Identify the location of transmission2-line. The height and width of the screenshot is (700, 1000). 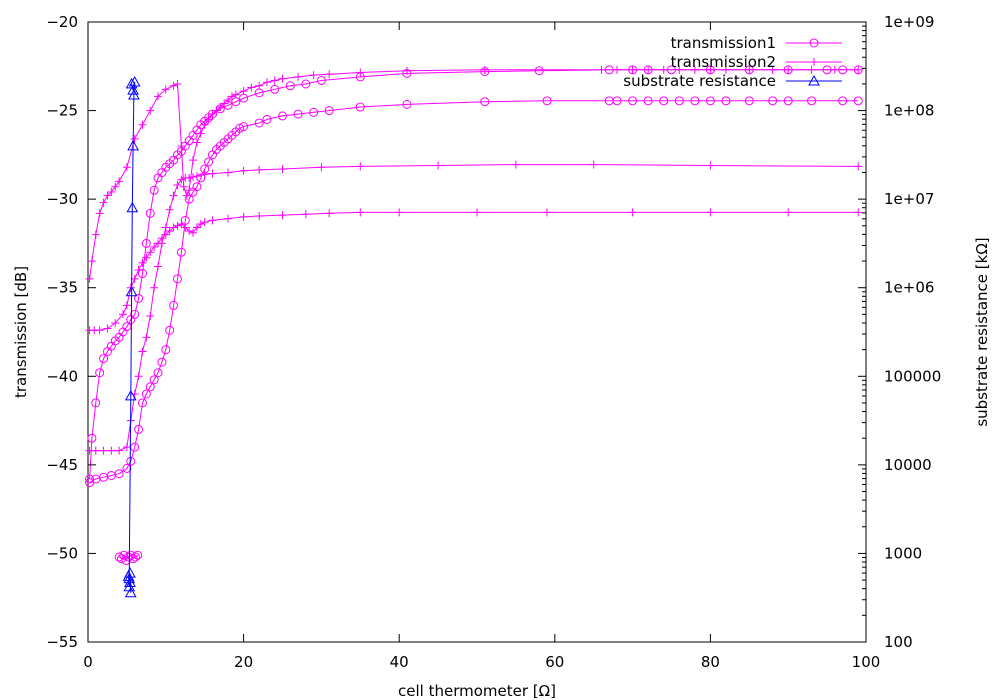
(474, 271).